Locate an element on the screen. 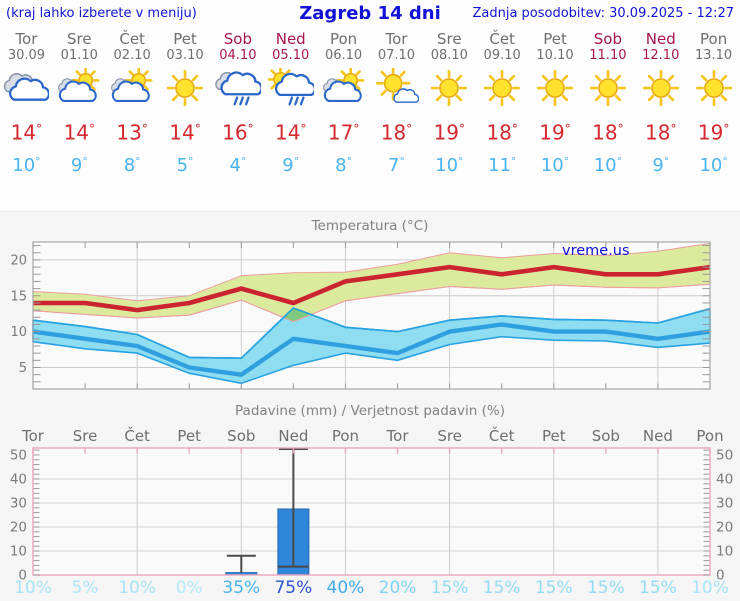  day-date-label: 12.10 is located at coordinates (661, 55).